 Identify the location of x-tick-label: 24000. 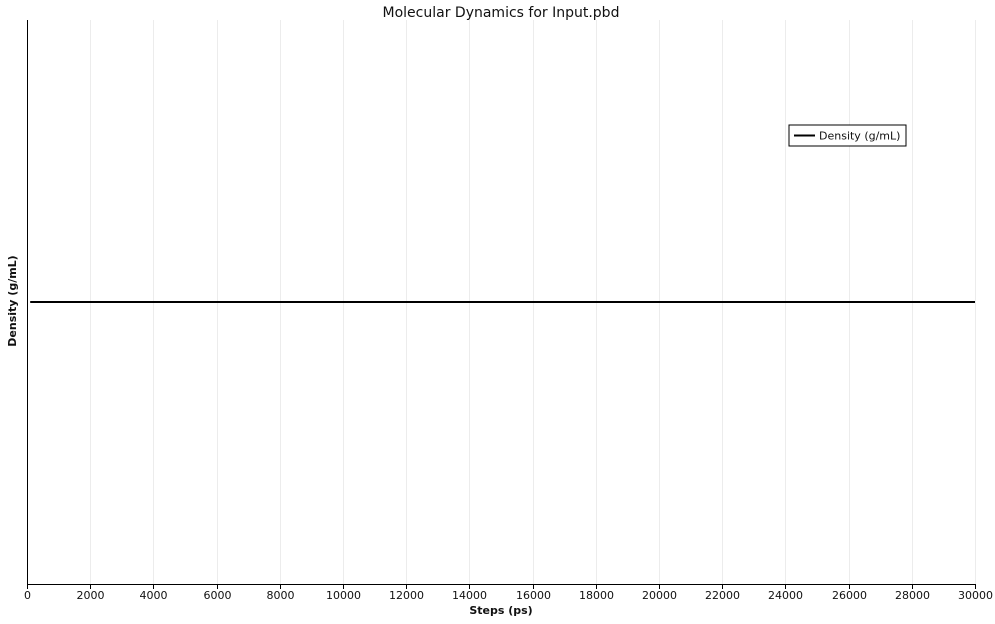
(785, 595).